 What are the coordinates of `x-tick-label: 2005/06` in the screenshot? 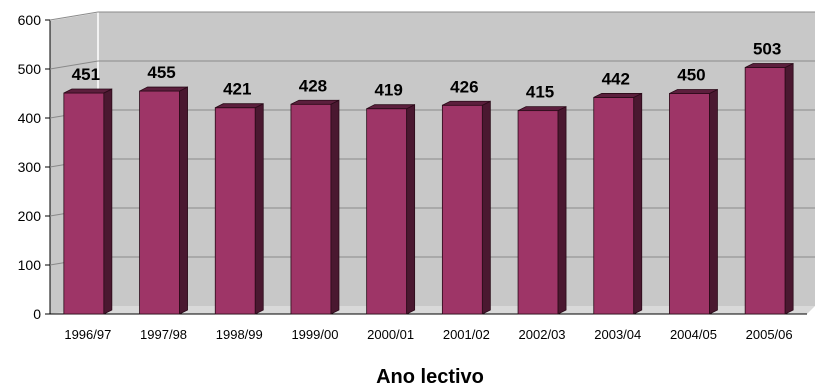 It's located at (769, 334).